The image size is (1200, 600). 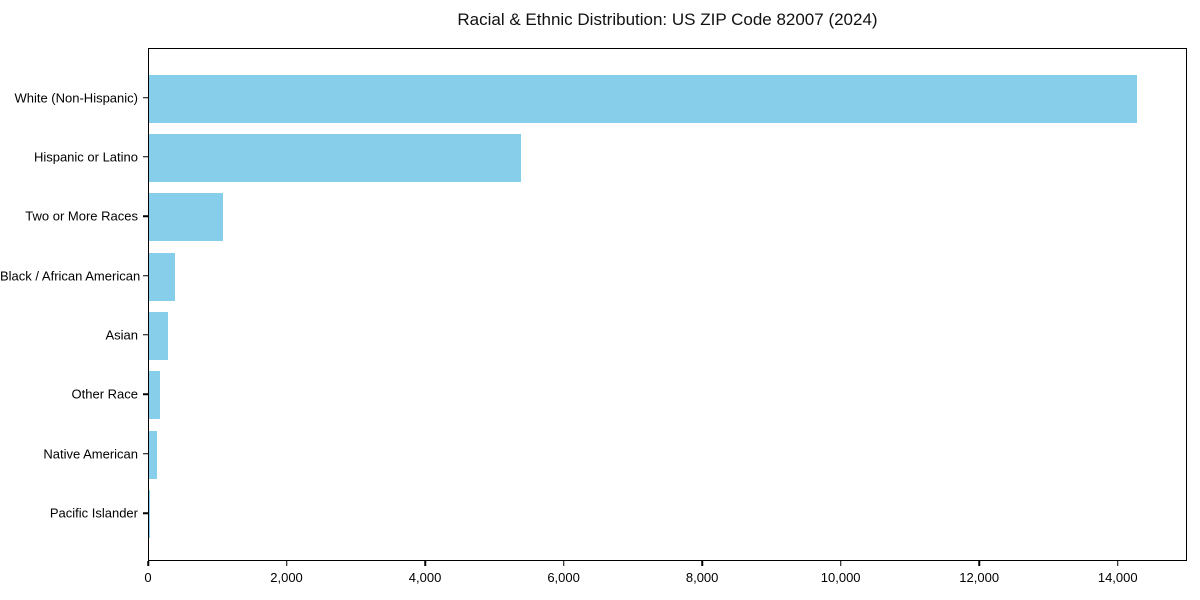 I want to click on y-tick-label: Native American, so click(x=90, y=454).